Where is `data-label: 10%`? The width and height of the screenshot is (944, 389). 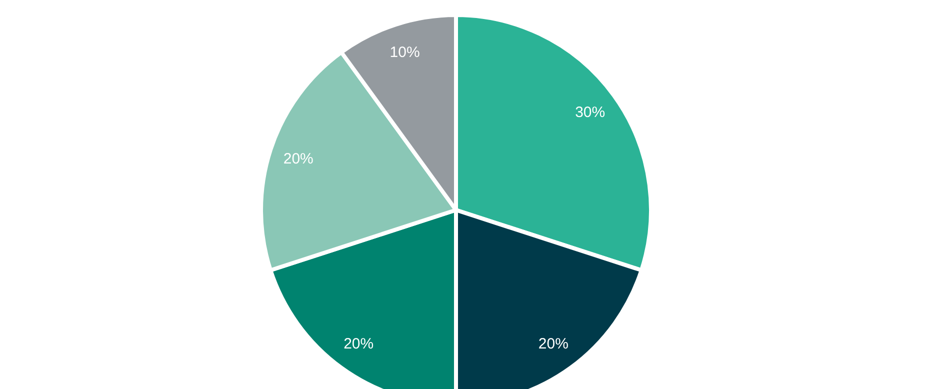 data-label: 10% is located at coordinates (405, 52).